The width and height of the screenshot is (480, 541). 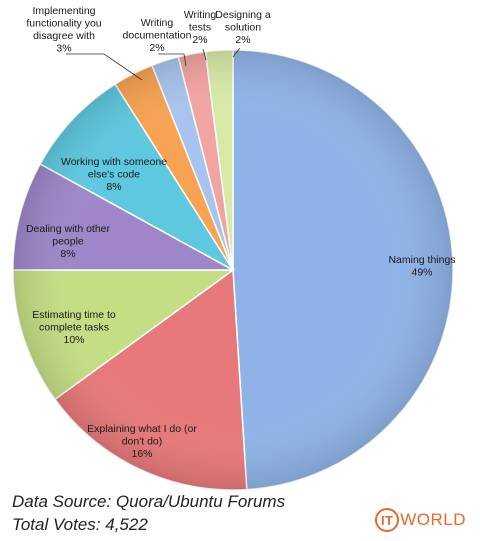 What do you see at coordinates (63, 24) in the screenshot?
I see `slice-label-line: functionality you` at bounding box center [63, 24].